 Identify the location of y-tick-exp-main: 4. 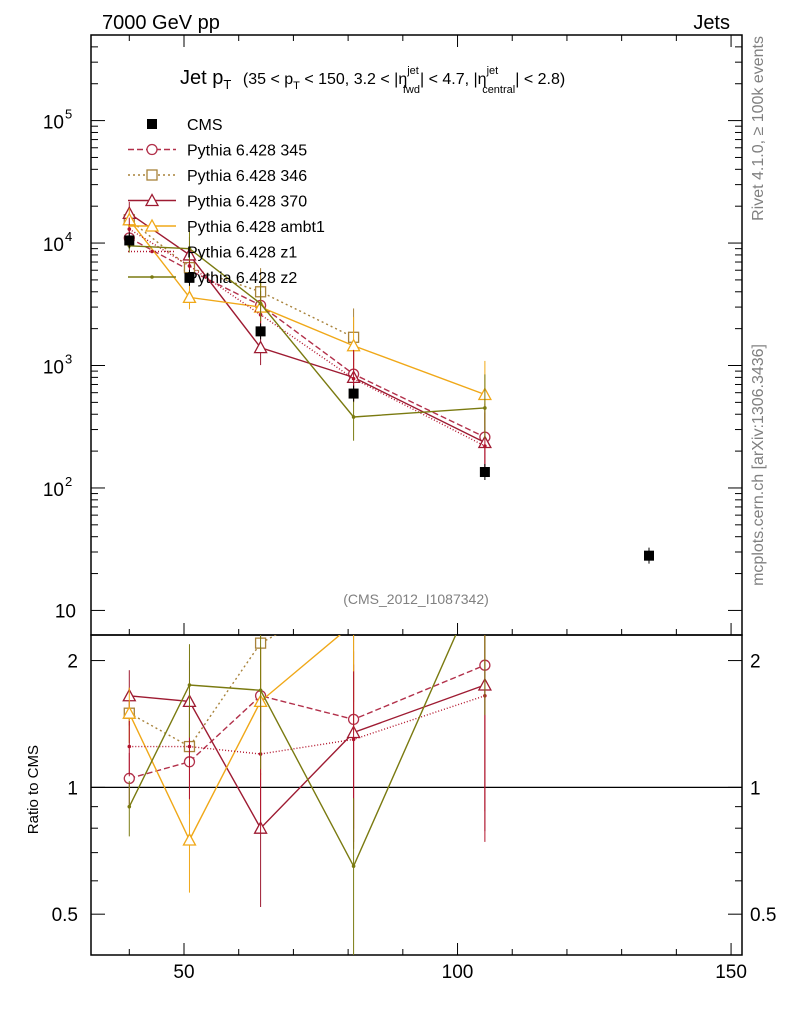
(68, 236).